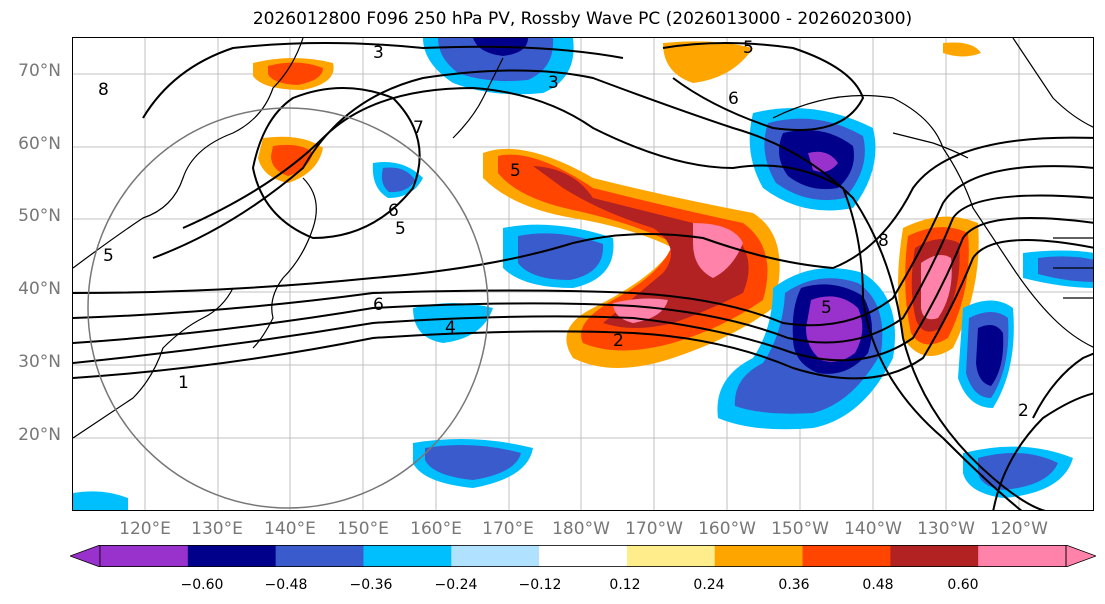  Describe the element at coordinates (39, 144) in the screenshot. I see `lat-label: 60°N` at that location.